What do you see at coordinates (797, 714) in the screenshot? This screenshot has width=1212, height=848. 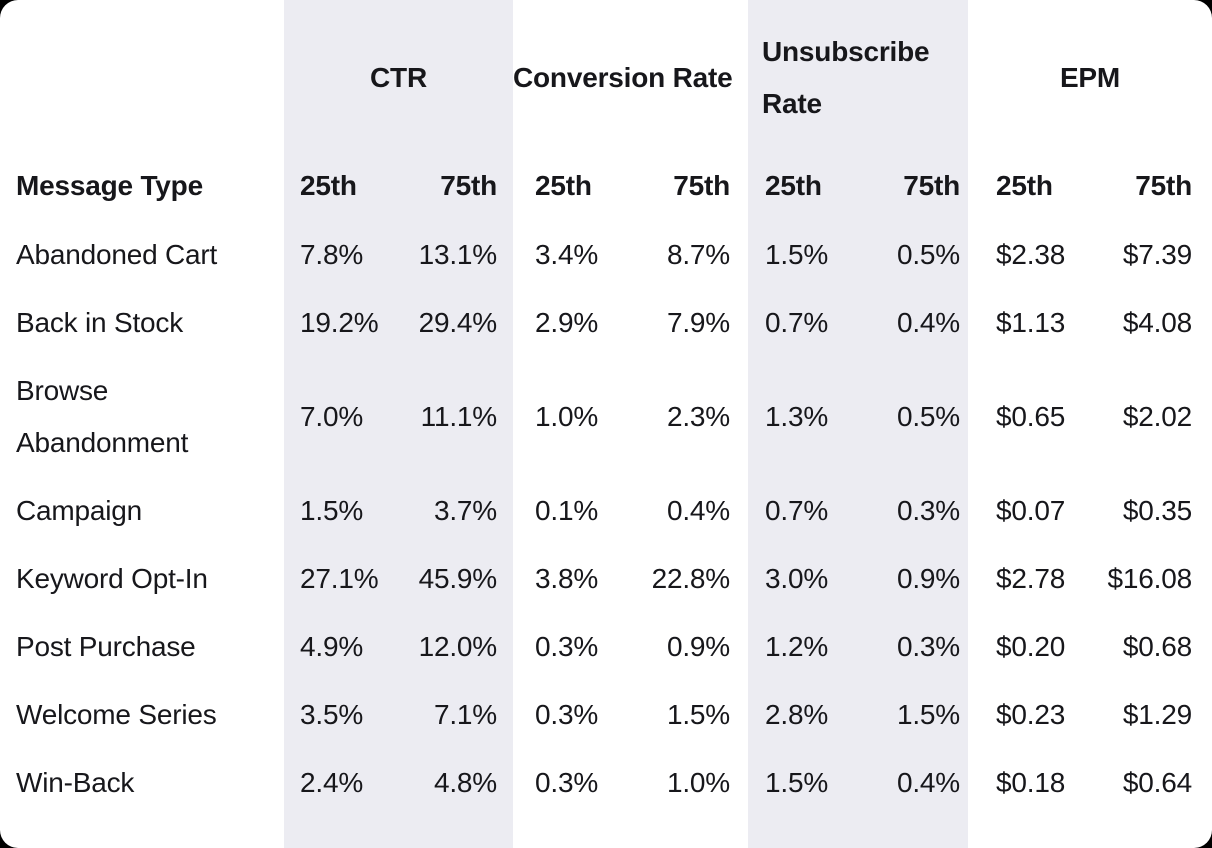 I see `cell-value: 2.8%` at bounding box center [797, 714].